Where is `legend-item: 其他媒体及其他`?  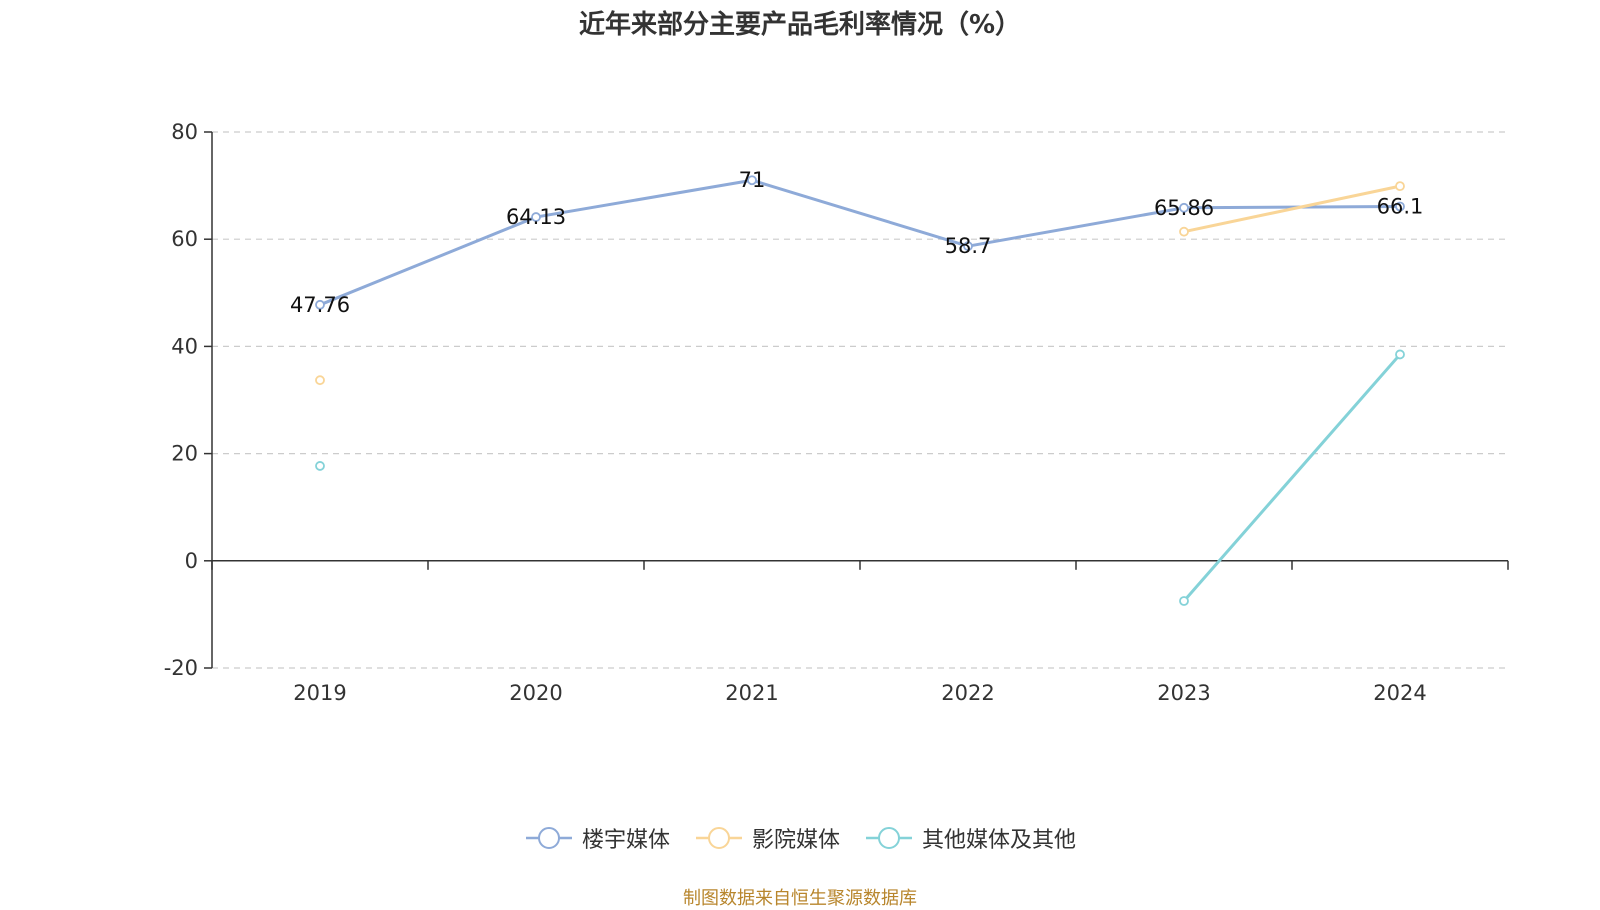
legend-item: 其他媒体及其他 is located at coordinates (970, 838).